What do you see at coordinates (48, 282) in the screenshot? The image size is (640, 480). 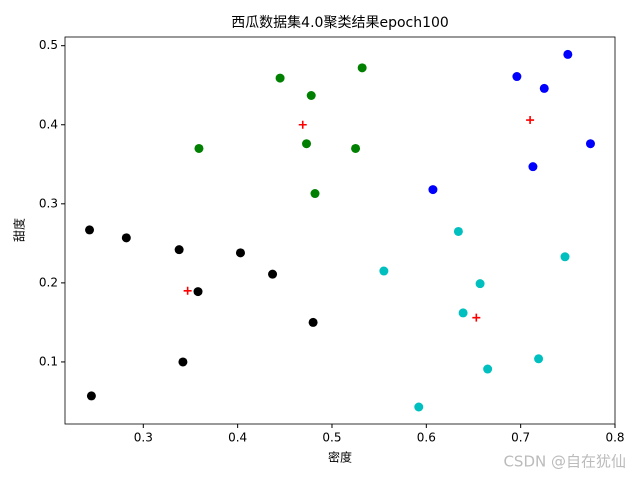 I see `y-tick-label: 0.2` at bounding box center [48, 282].